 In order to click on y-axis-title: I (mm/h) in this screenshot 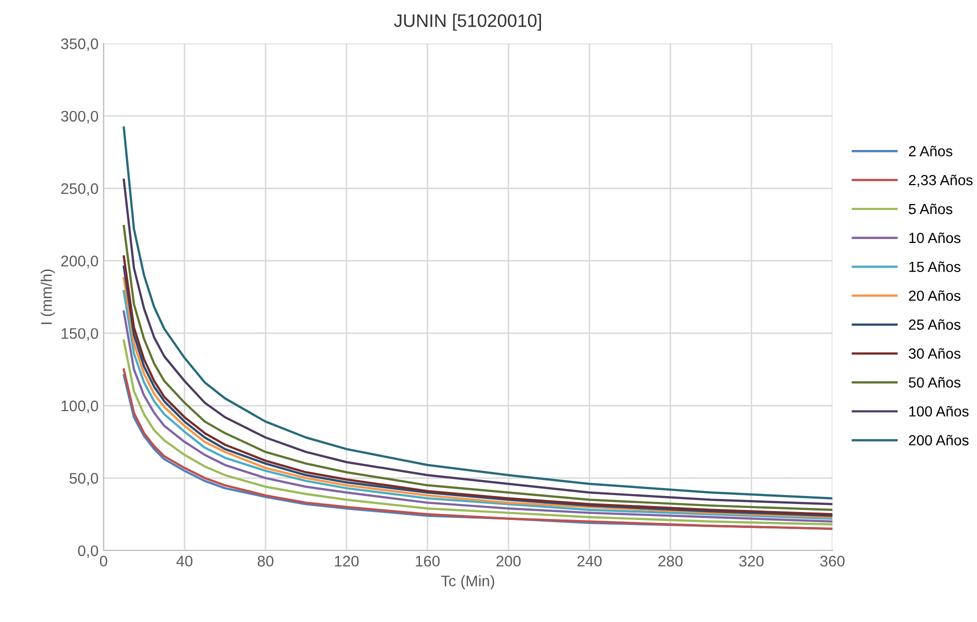, I will do `click(47, 297)`.